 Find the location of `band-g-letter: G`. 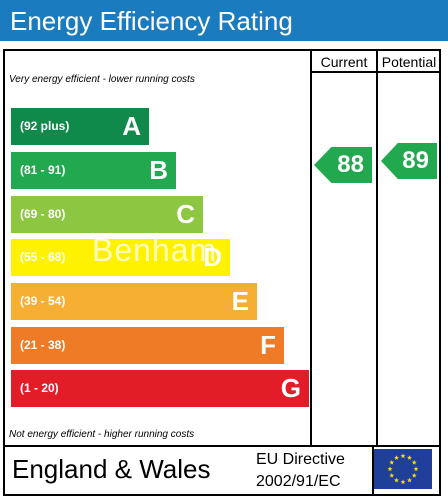

band-g-letter: G is located at coordinates (290, 388).